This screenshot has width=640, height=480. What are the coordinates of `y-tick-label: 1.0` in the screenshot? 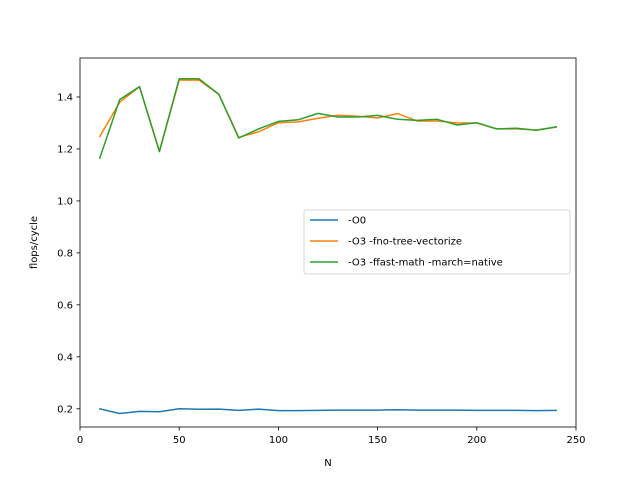 It's located at (65, 201).